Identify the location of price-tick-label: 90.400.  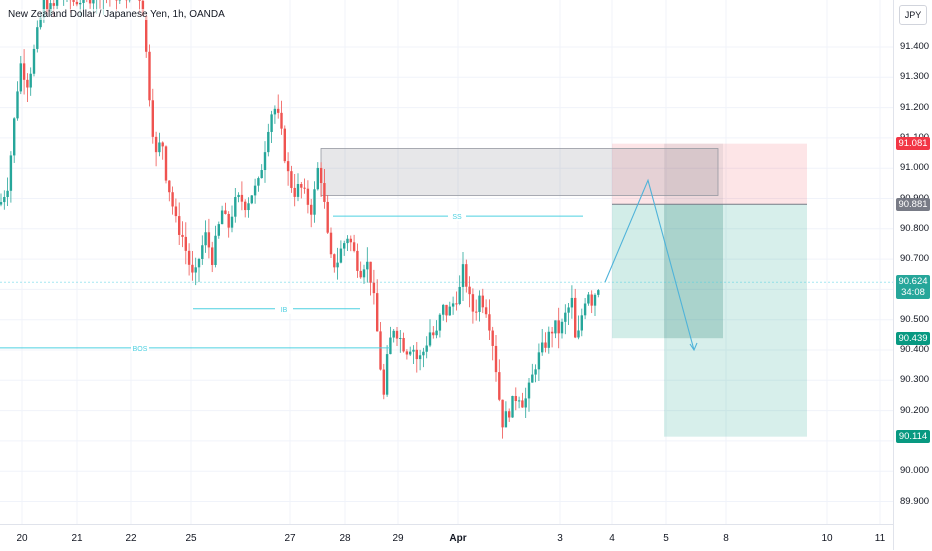
(914, 349).